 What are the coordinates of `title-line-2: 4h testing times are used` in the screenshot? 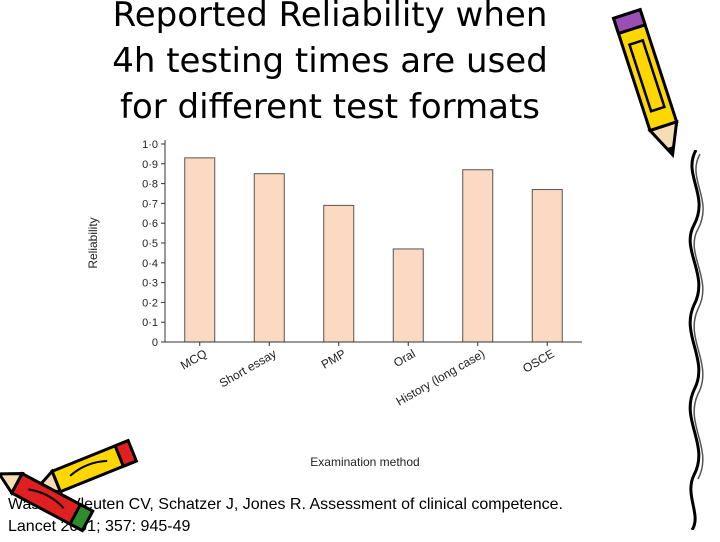 It's located at (330, 61).